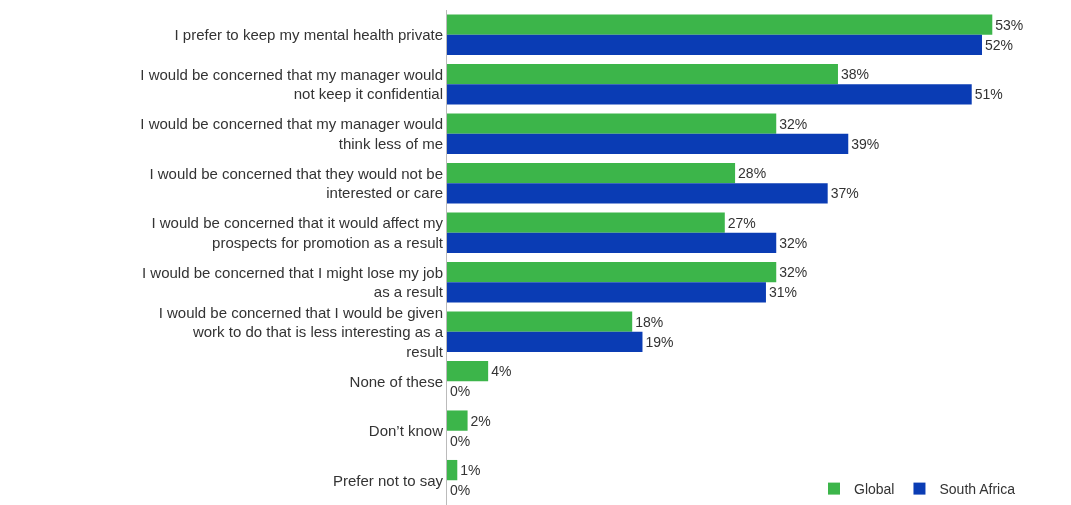  What do you see at coordinates (741, 222) in the screenshot?
I see `data-label: 27%` at bounding box center [741, 222].